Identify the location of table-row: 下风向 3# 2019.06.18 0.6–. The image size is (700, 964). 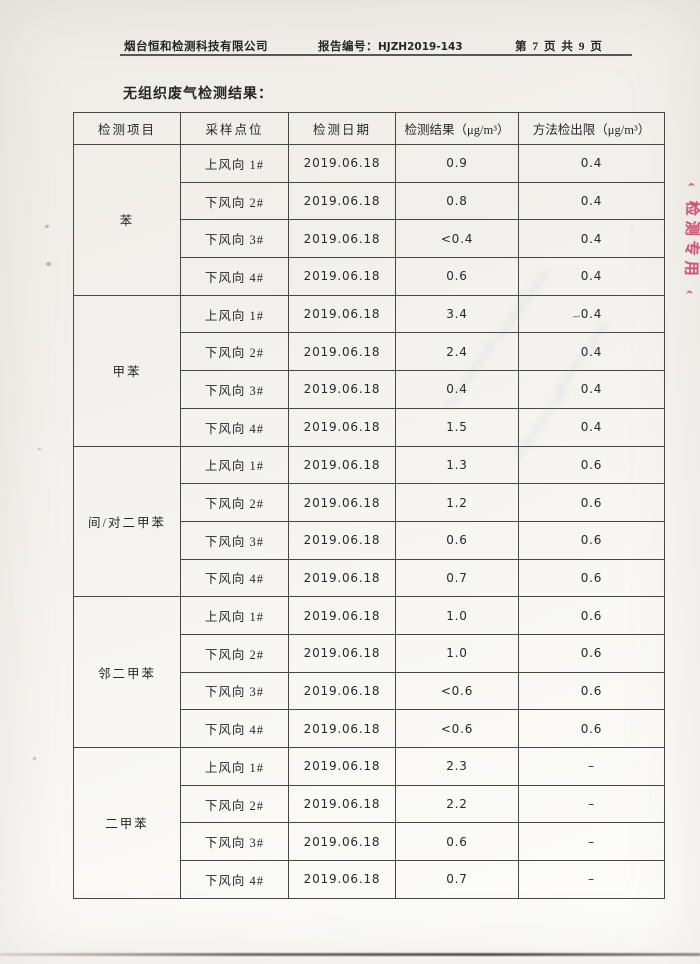
(369, 842).